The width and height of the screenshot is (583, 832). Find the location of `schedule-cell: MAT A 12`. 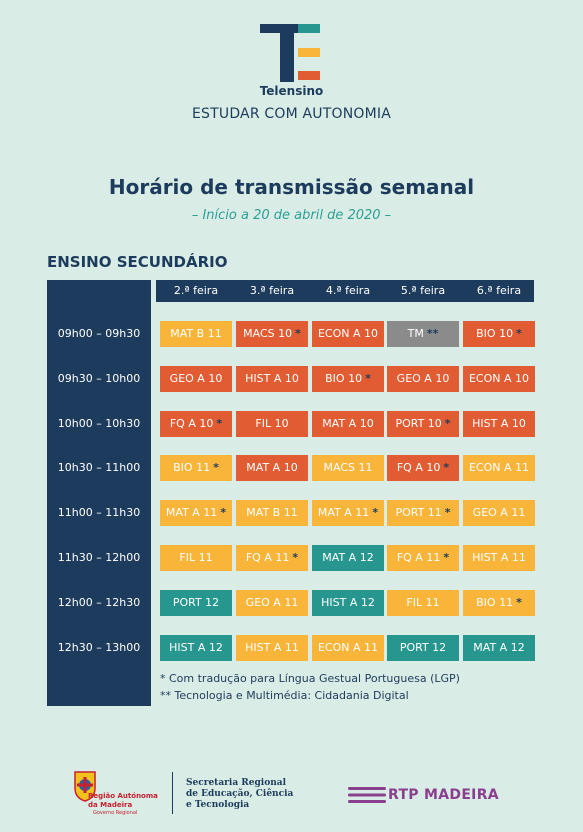

schedule-cell: MAT A 12 is located at coordinates (499, 648).